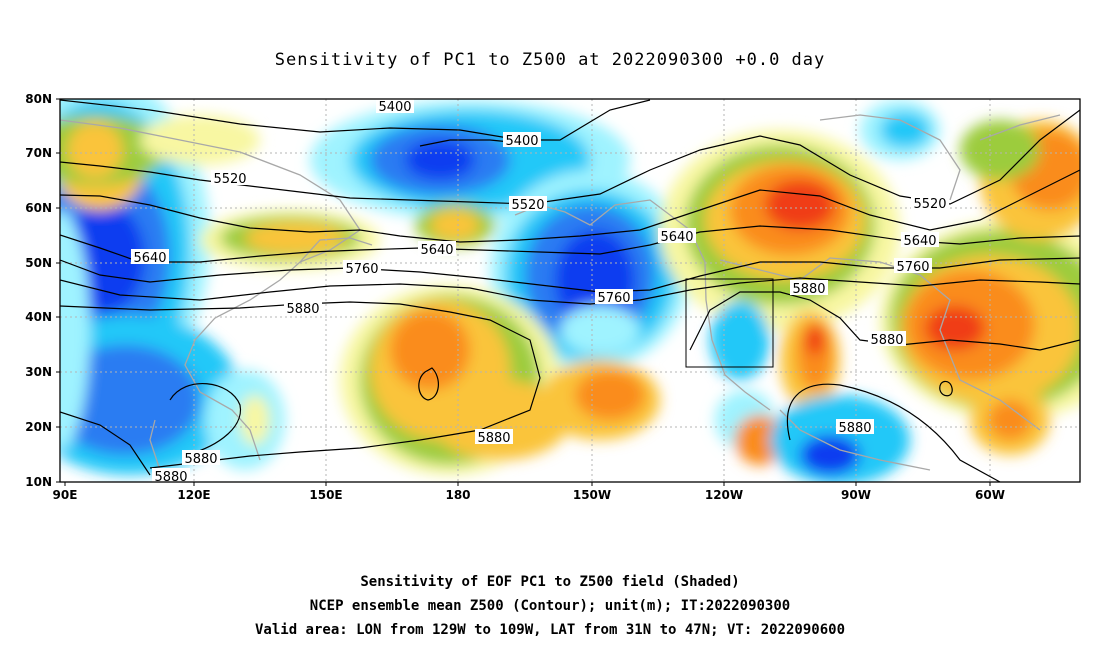 The height and width of the screenshot is (650, 1100). I want to click on lat-tick-label: 70N, so click(38, 153).